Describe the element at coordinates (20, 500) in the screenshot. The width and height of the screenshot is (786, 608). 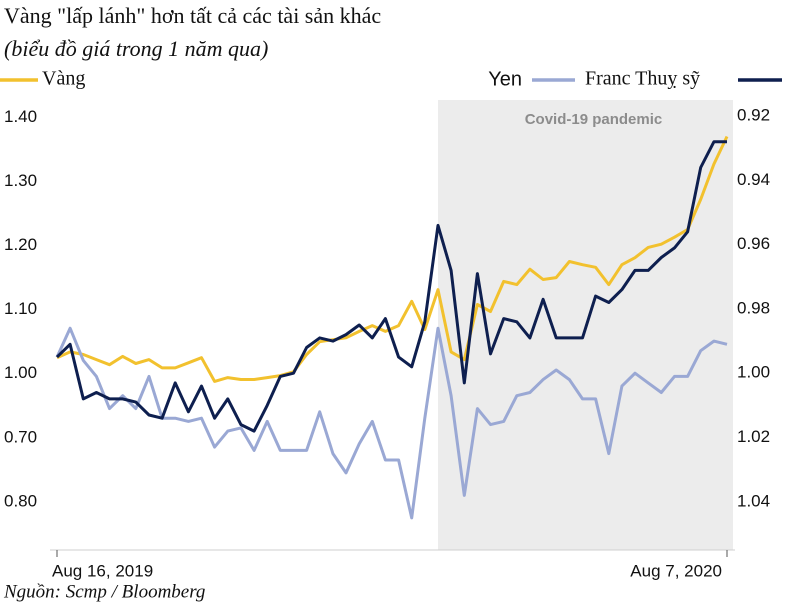
I see `y-tick-label: 0.80` at that location.